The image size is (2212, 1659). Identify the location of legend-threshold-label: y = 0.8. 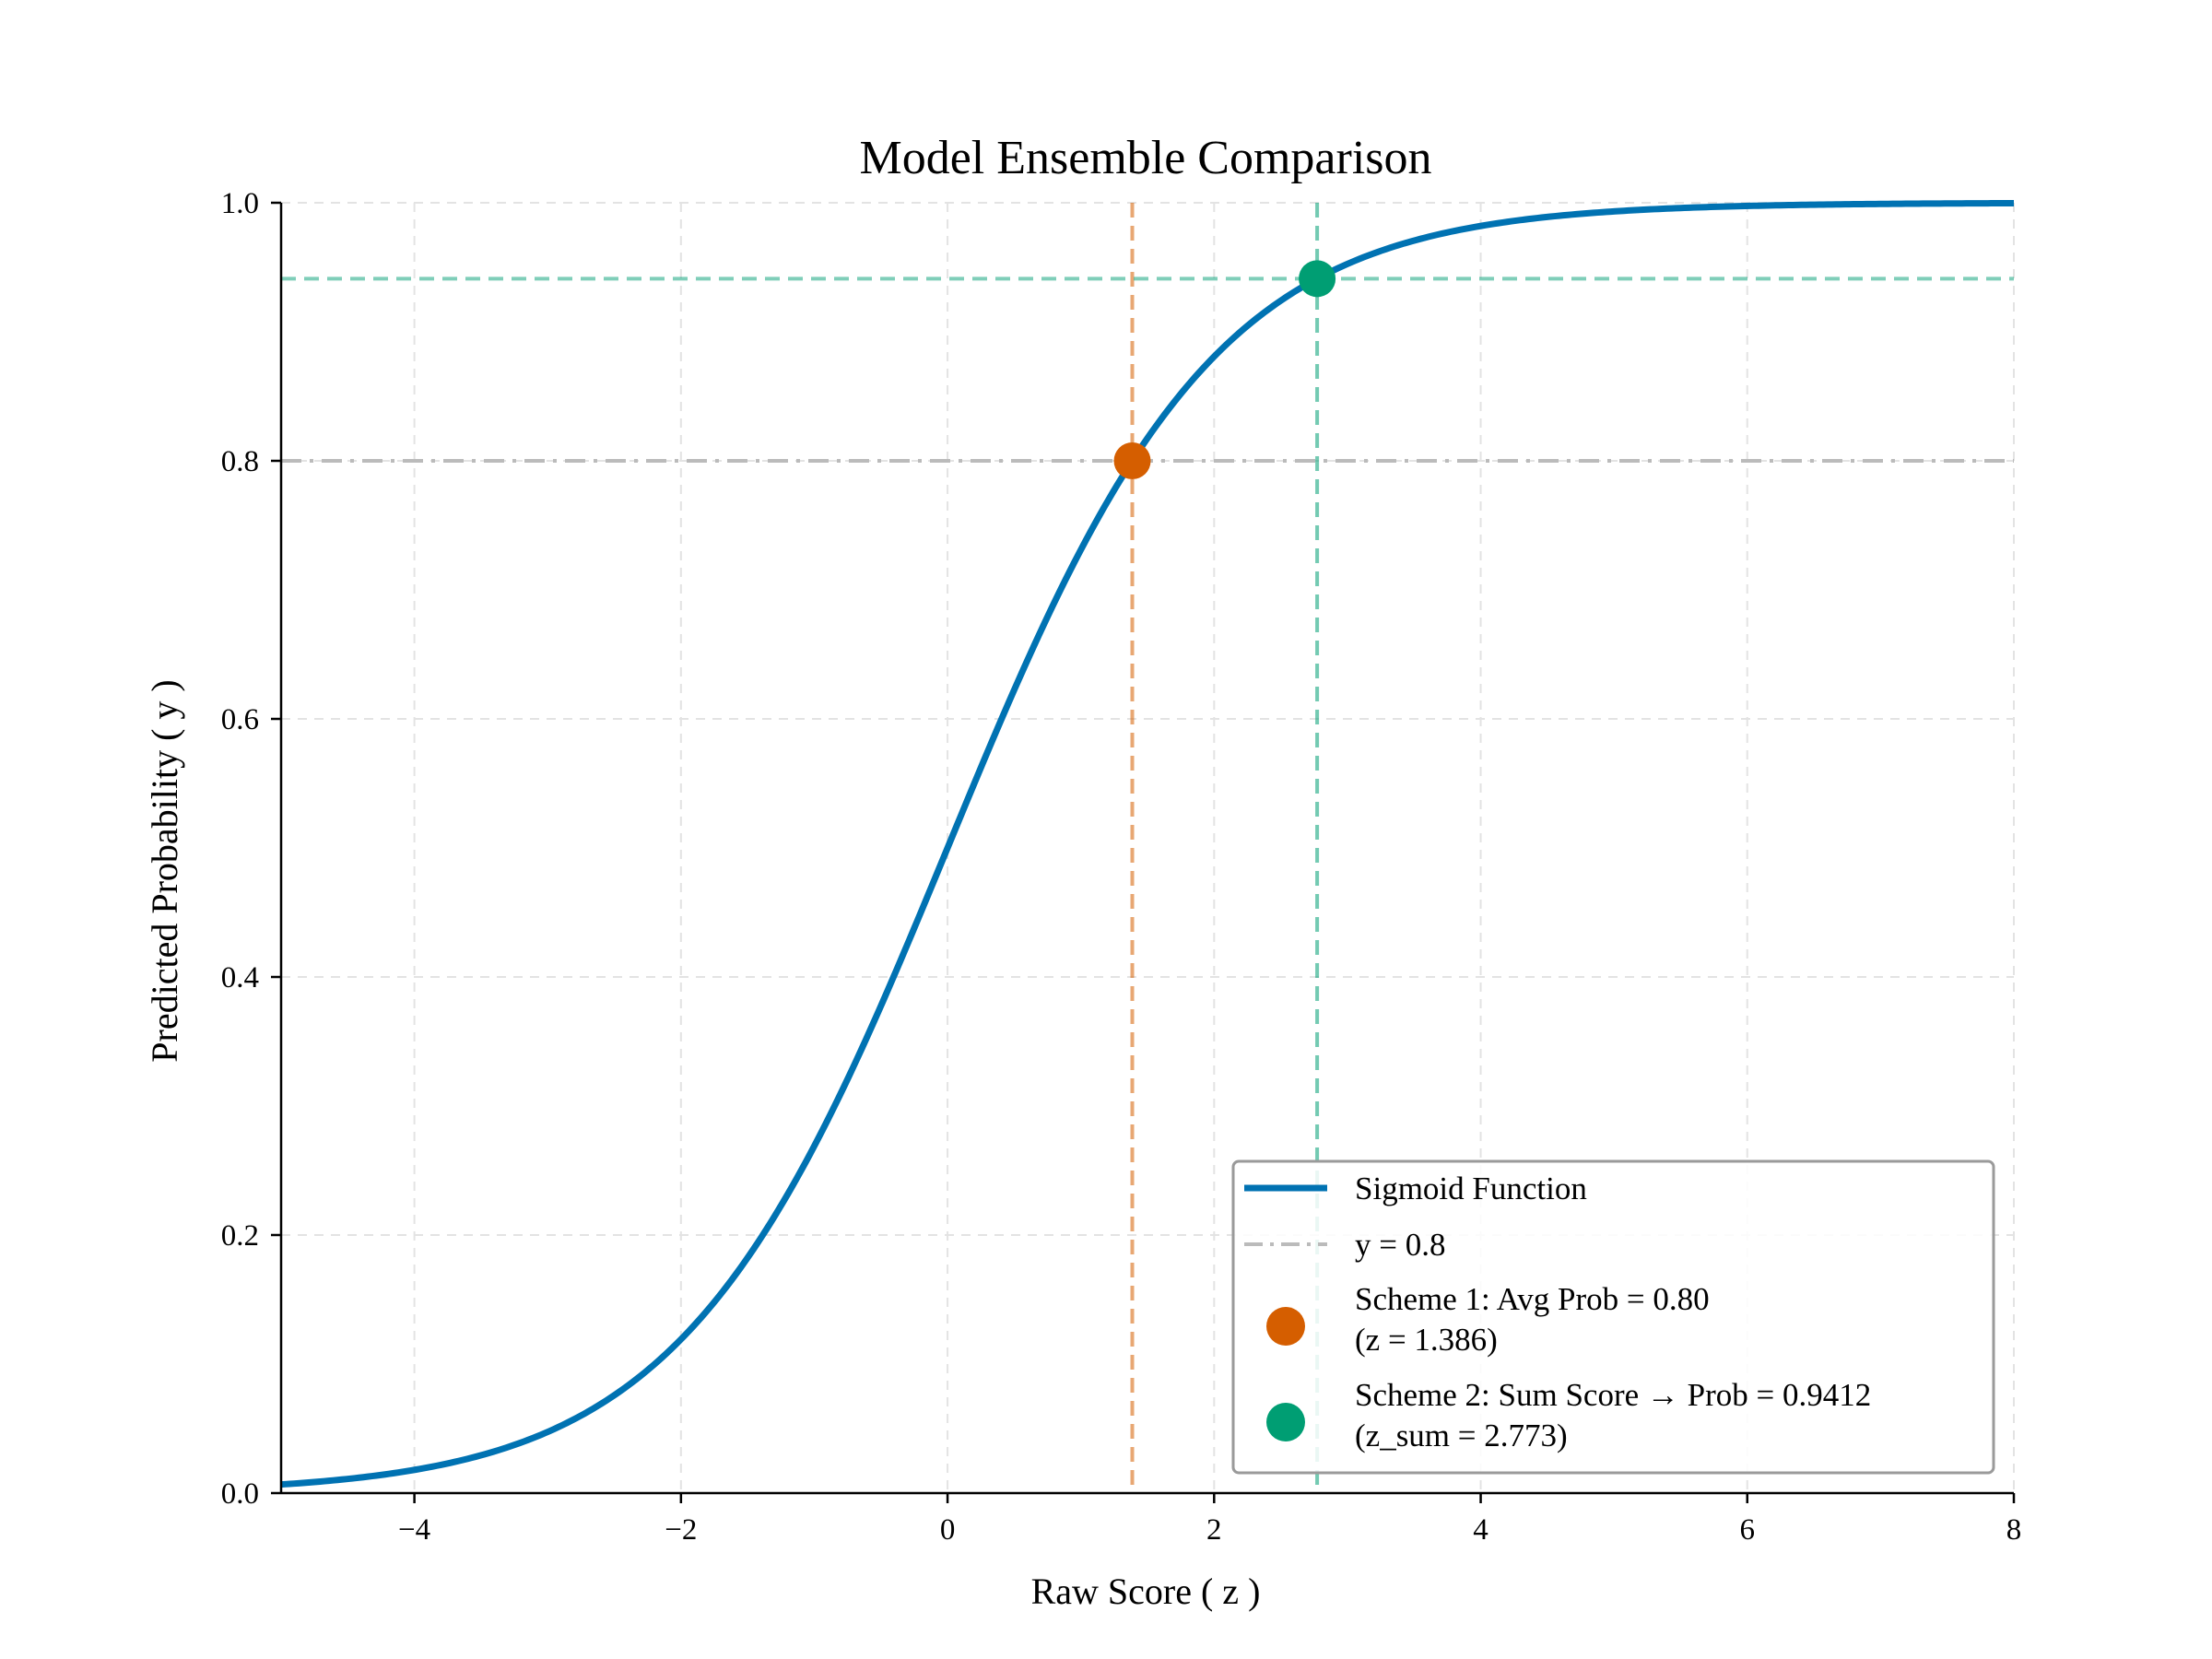
(1400, 1245).